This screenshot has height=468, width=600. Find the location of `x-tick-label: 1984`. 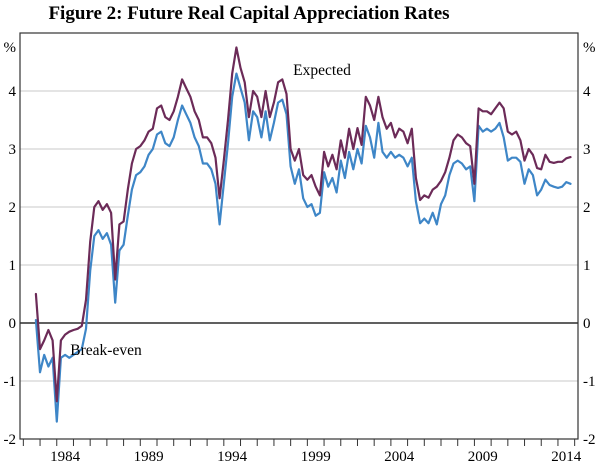

x-tick-label: 1984 is located at coordinates (65, 457).